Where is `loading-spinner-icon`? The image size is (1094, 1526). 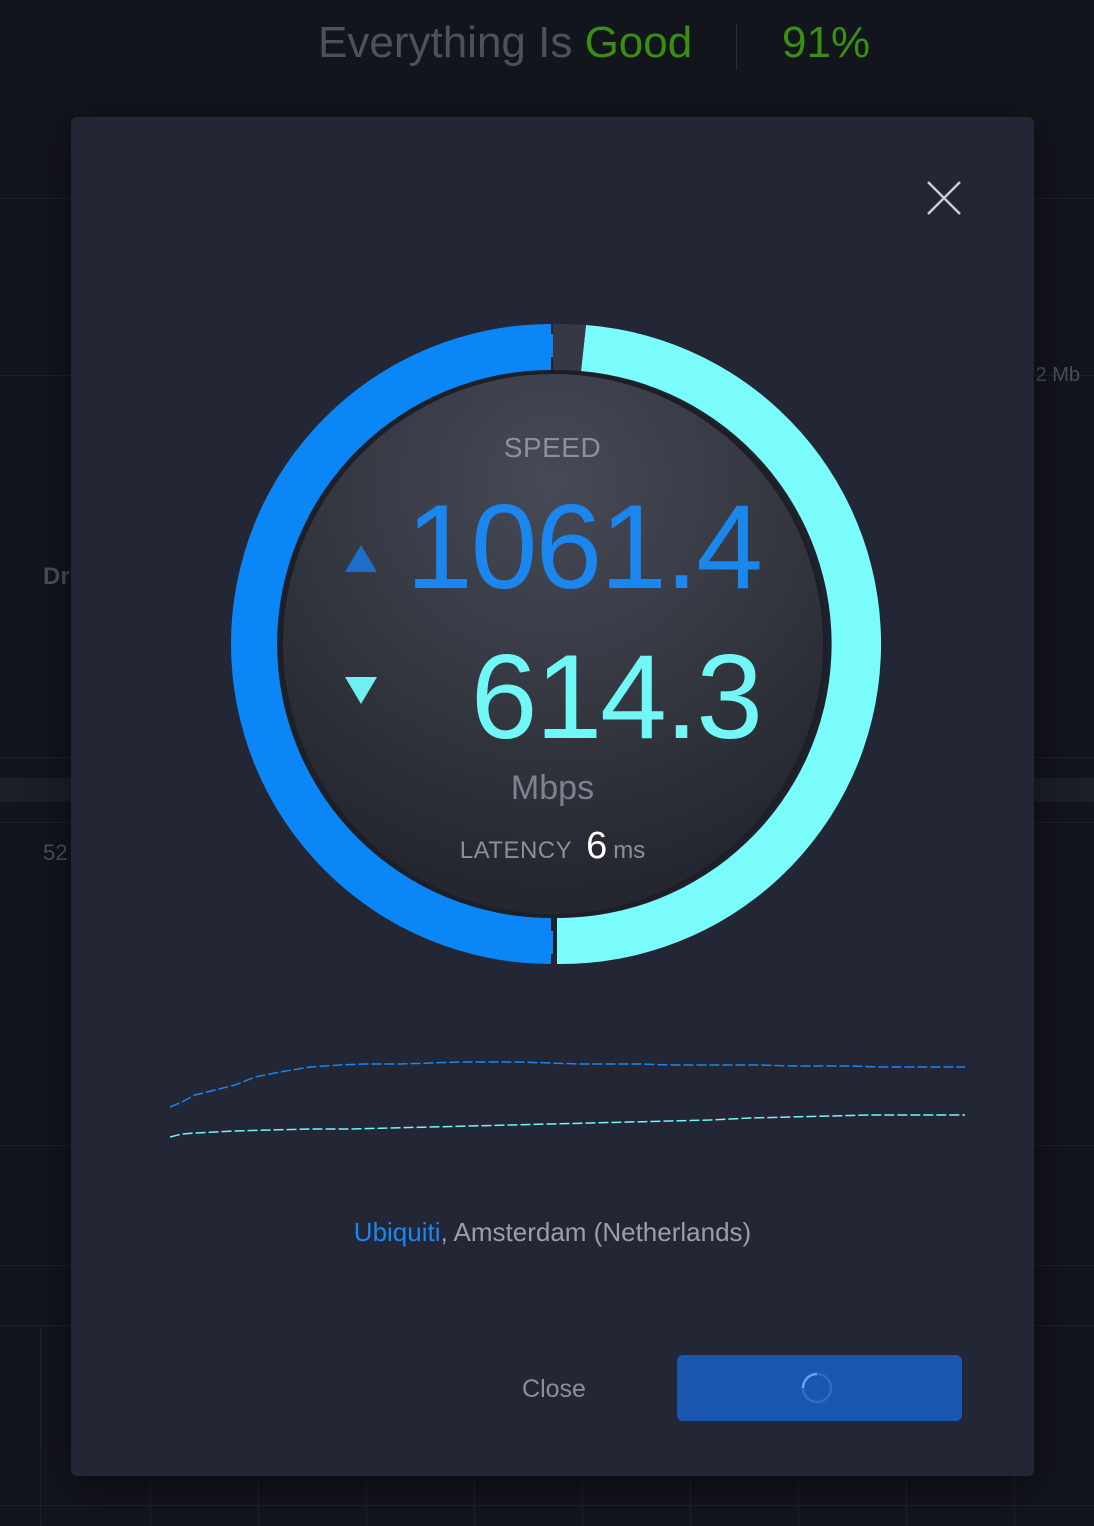
loading-spinner-icon is located at coordinates (817, 1388).